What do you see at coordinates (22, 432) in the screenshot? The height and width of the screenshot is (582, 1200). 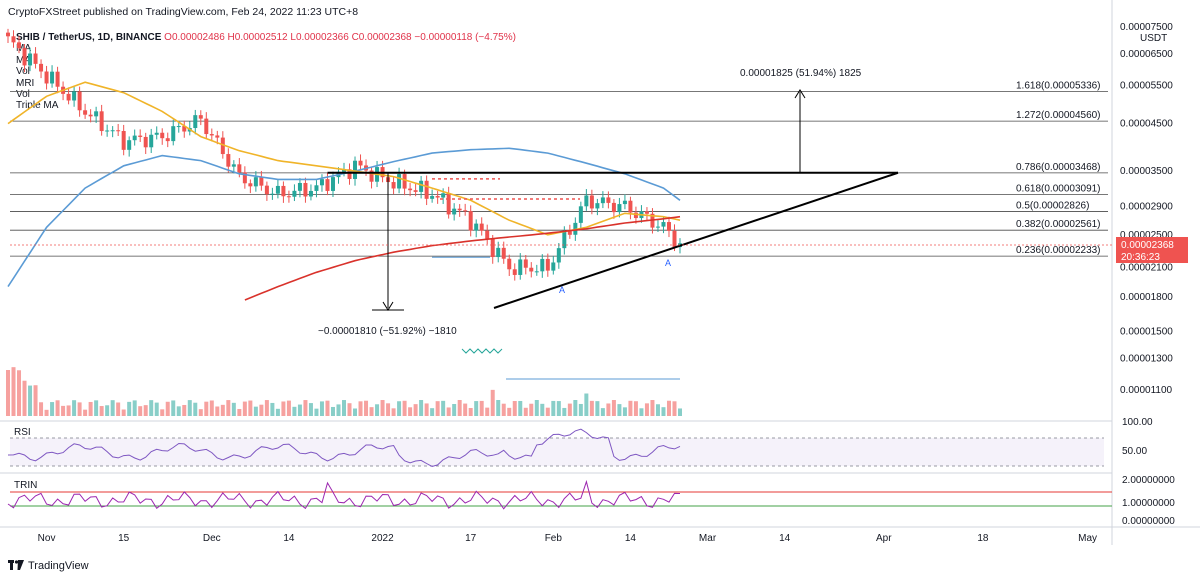 I see `rsi-label: RSI` at bounding box center [22, 432].